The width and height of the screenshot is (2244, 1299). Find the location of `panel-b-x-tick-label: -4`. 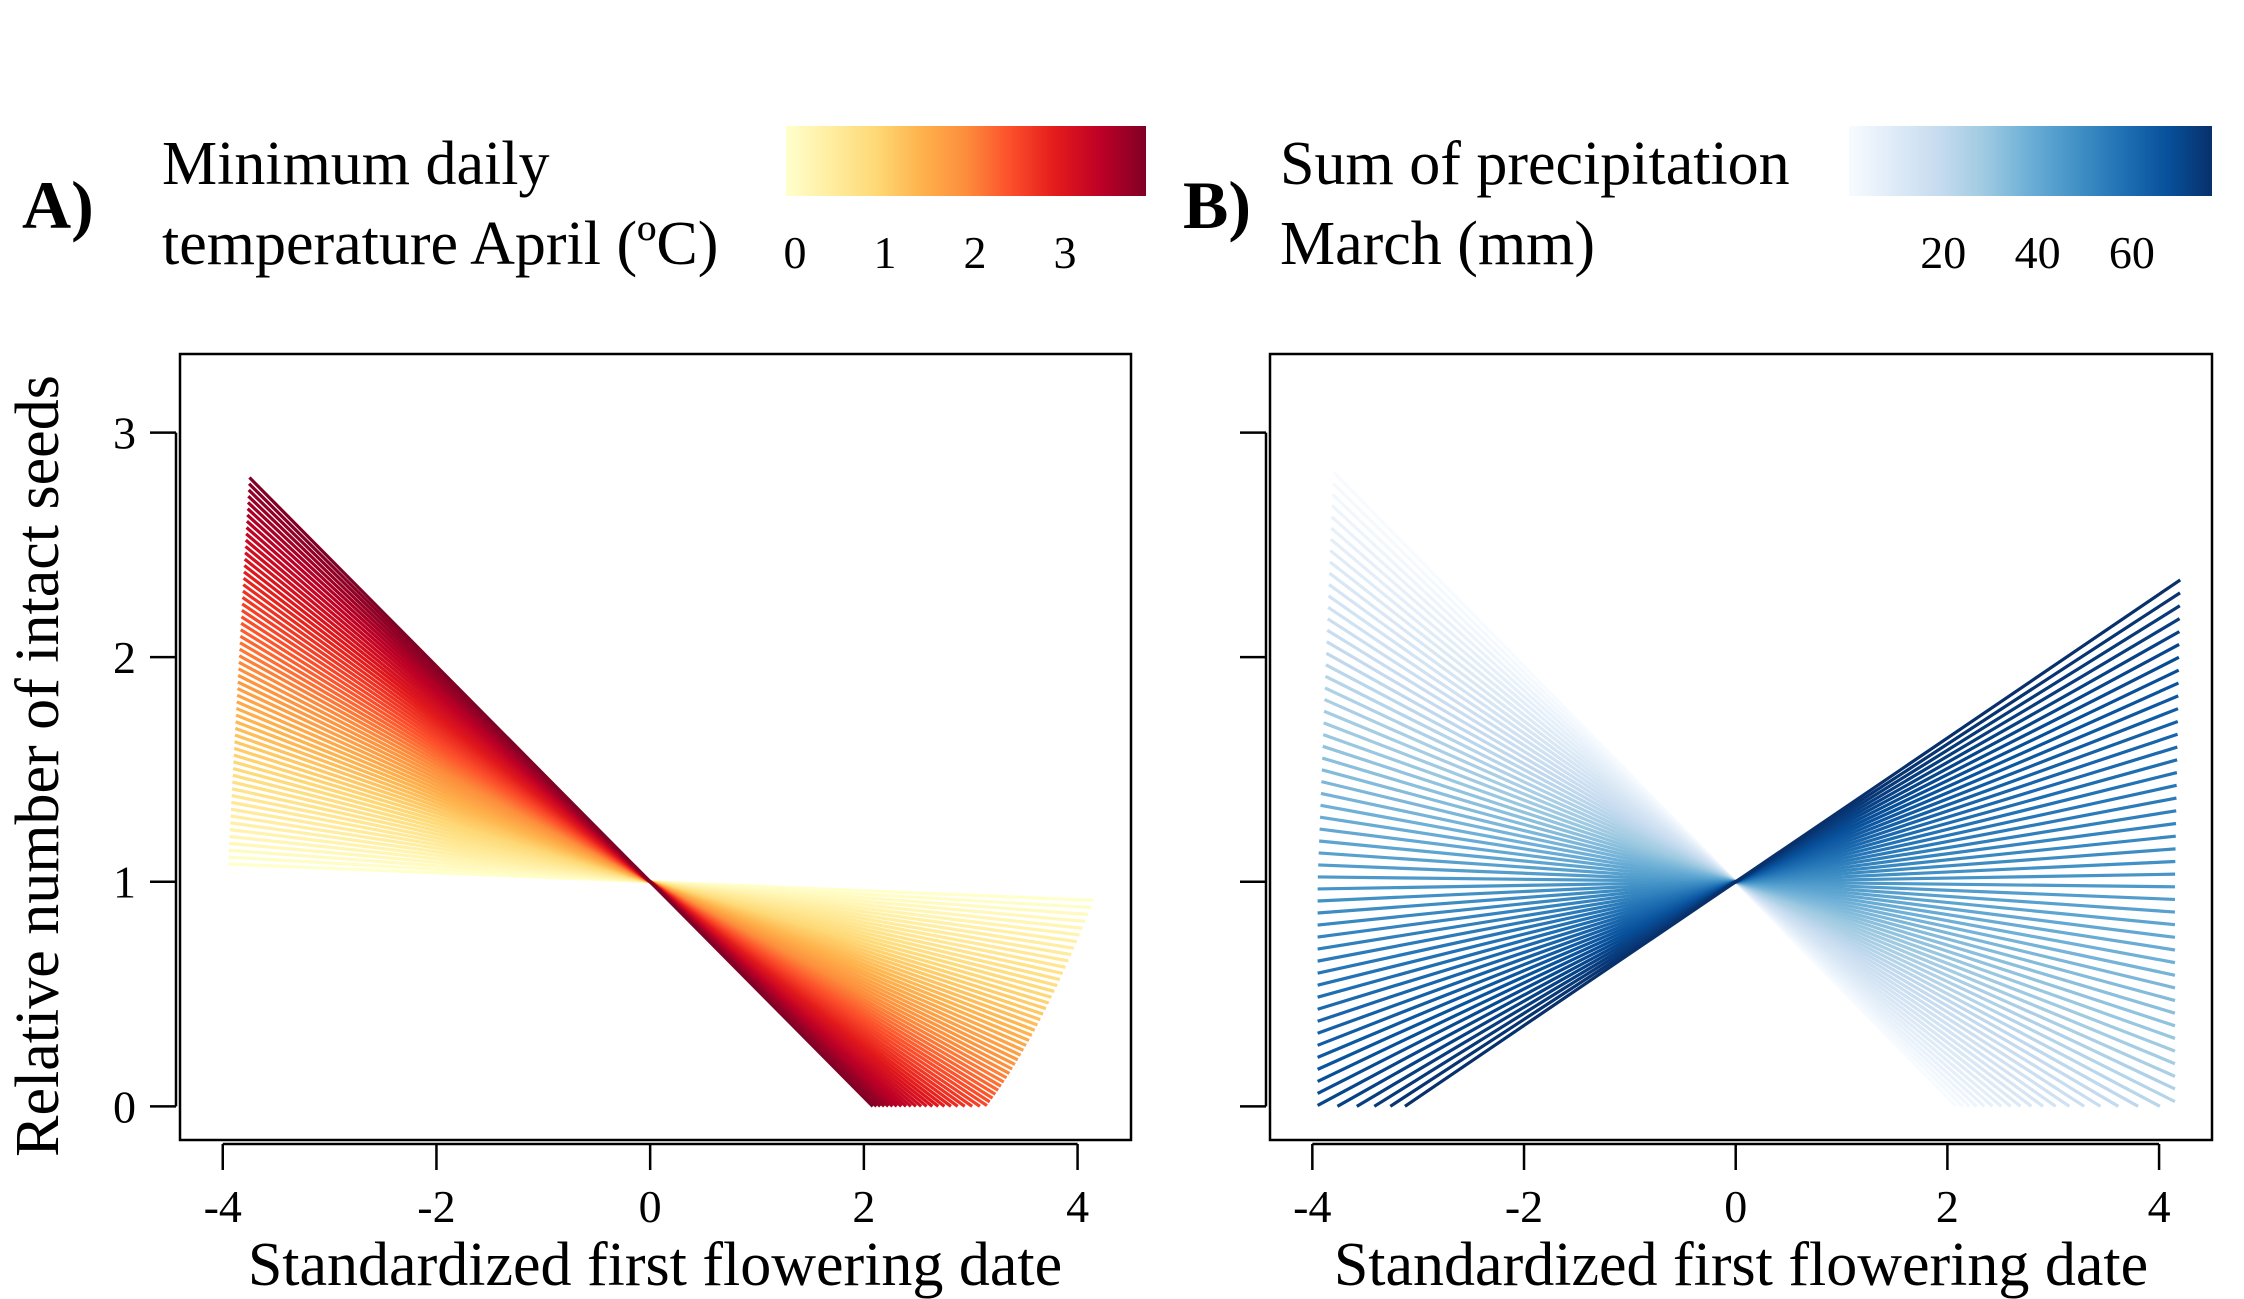

panel-b-x-tick-label: -4 is located at coordinates (1312, 1206).